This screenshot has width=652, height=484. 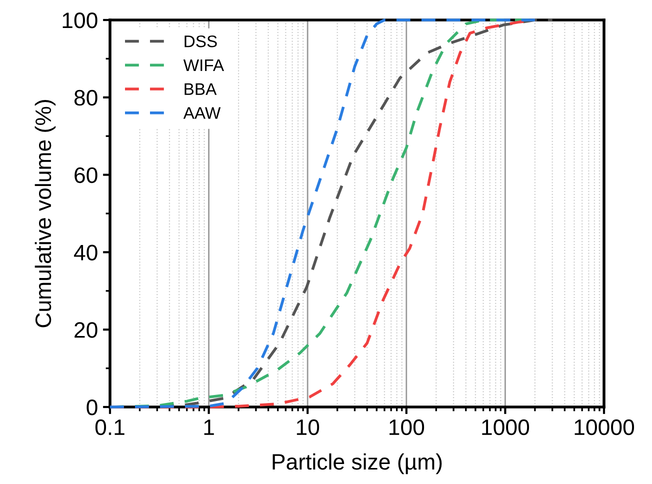 I want to click on x-tick-label: 1, so click(x=209, y=427).